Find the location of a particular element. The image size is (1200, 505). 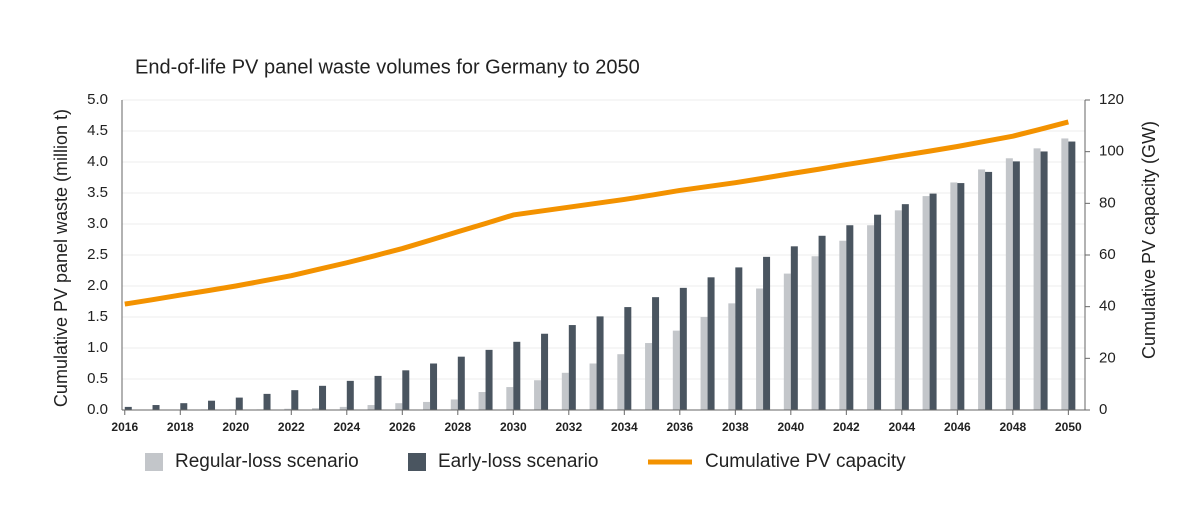

y2-tick-label: 80 is located at coordinates (1107, 202).